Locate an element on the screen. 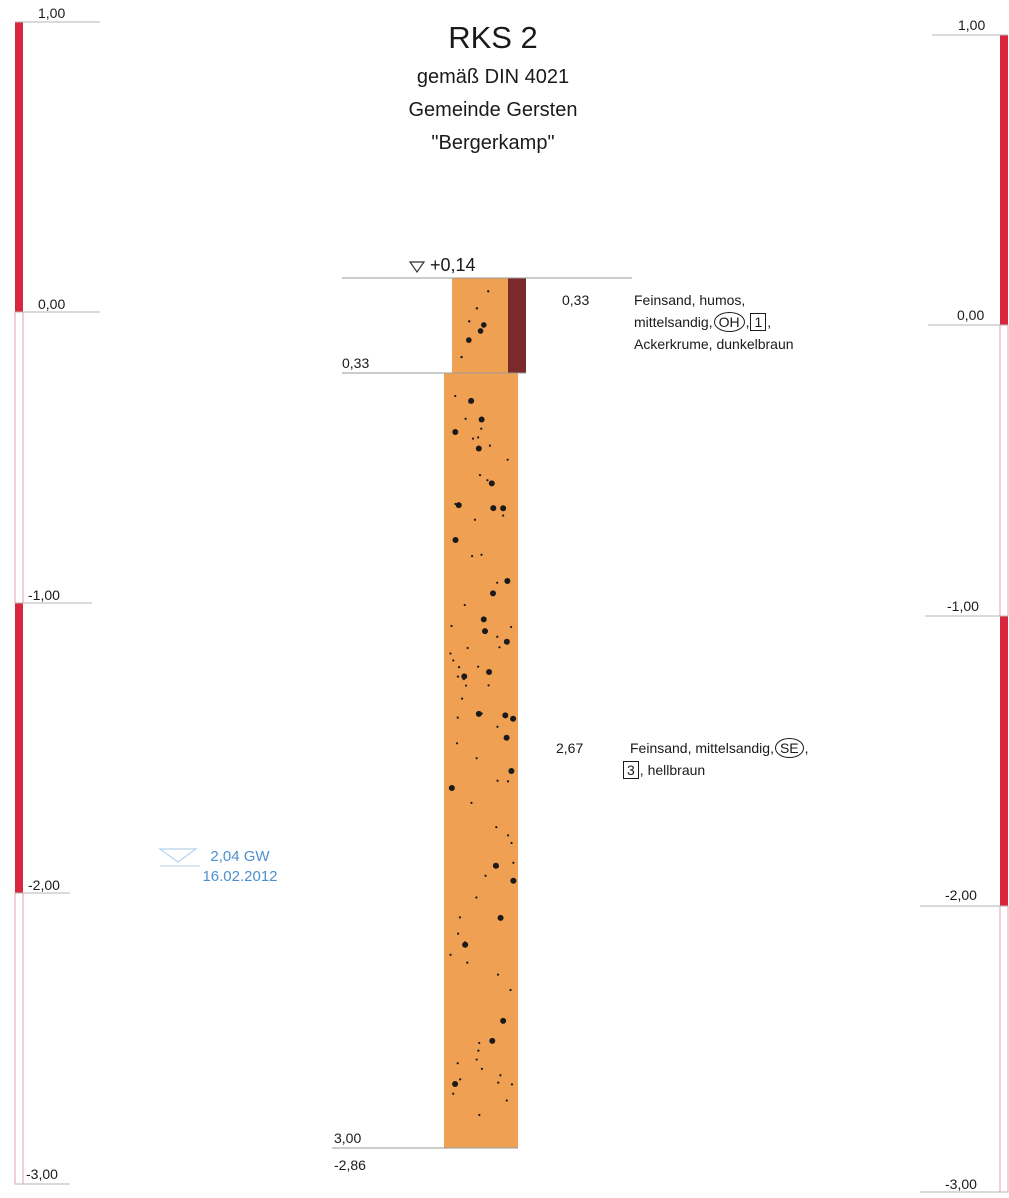  left-scale-label: 0,00 is located at coordinates (52, 304).